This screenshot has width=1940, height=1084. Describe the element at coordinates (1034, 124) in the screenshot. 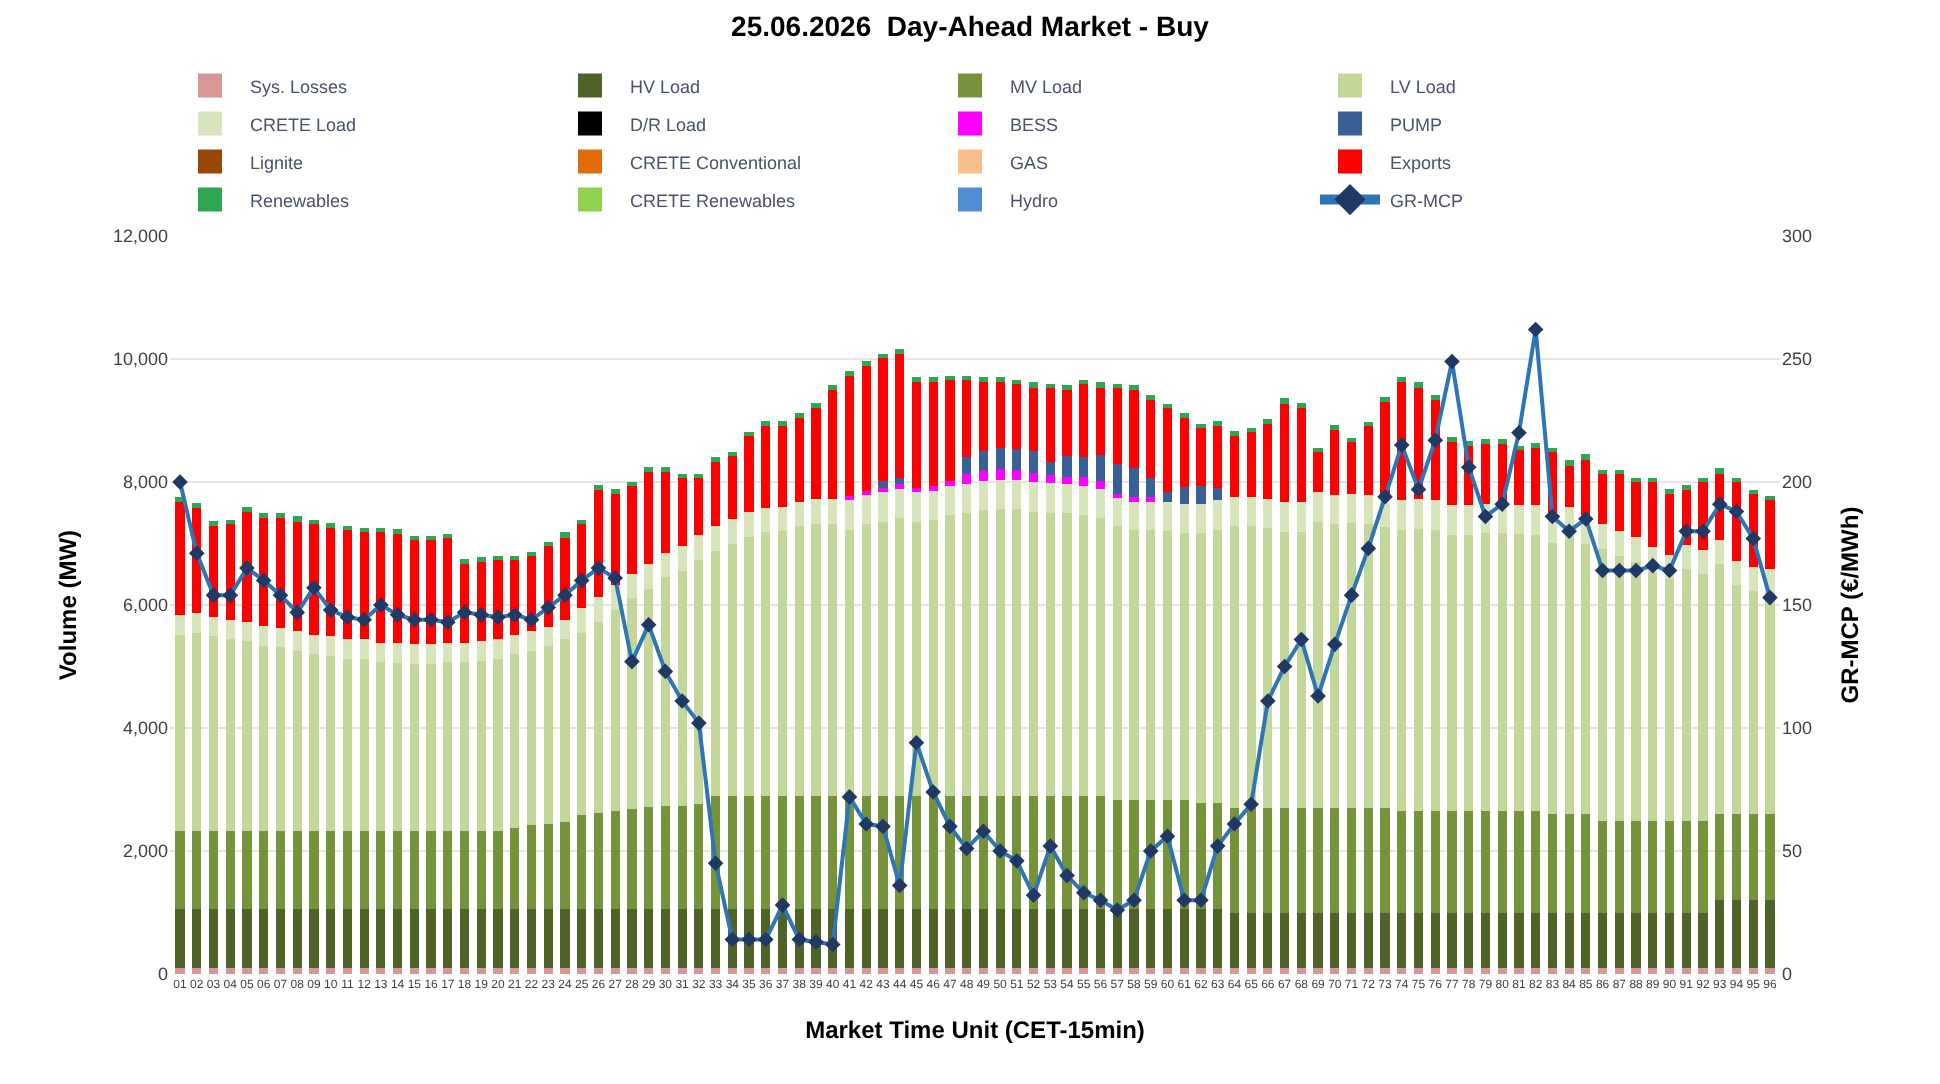

I see `legend-label: BESS` at that location.